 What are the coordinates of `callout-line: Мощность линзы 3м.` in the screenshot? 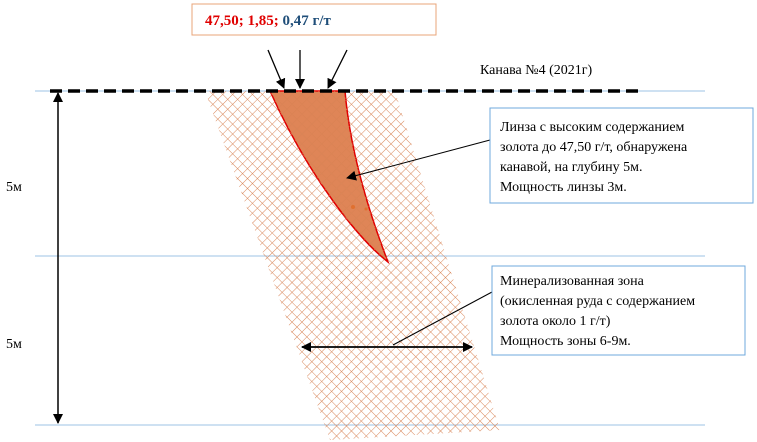 It's located at (563, 187).